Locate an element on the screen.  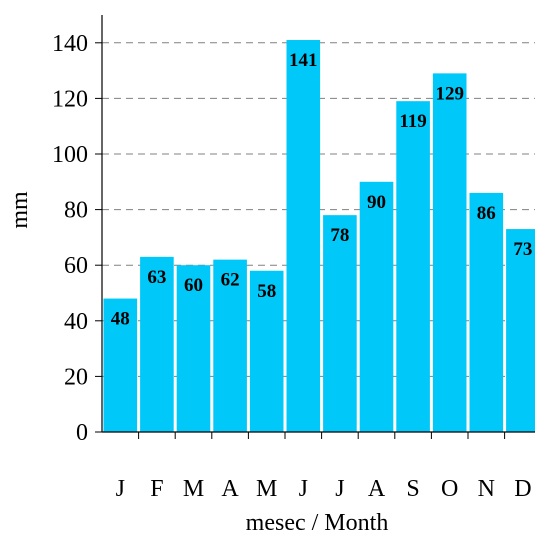
data-label-6: 78 is located at coordinates (339, 235).